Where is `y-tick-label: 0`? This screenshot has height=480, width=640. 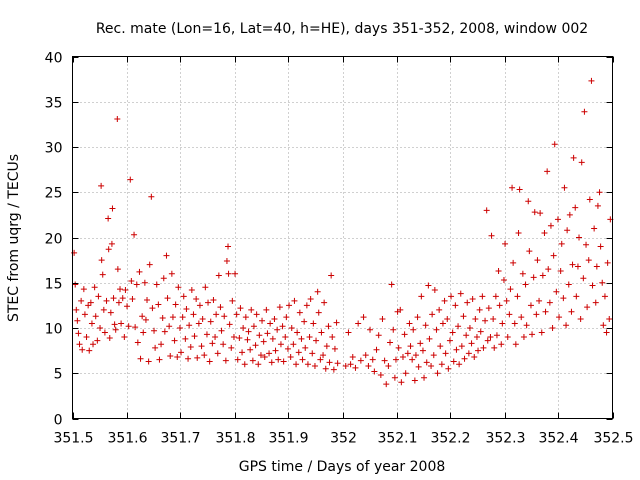
y-tick-label: 0 is located at coordinates (58, 421).